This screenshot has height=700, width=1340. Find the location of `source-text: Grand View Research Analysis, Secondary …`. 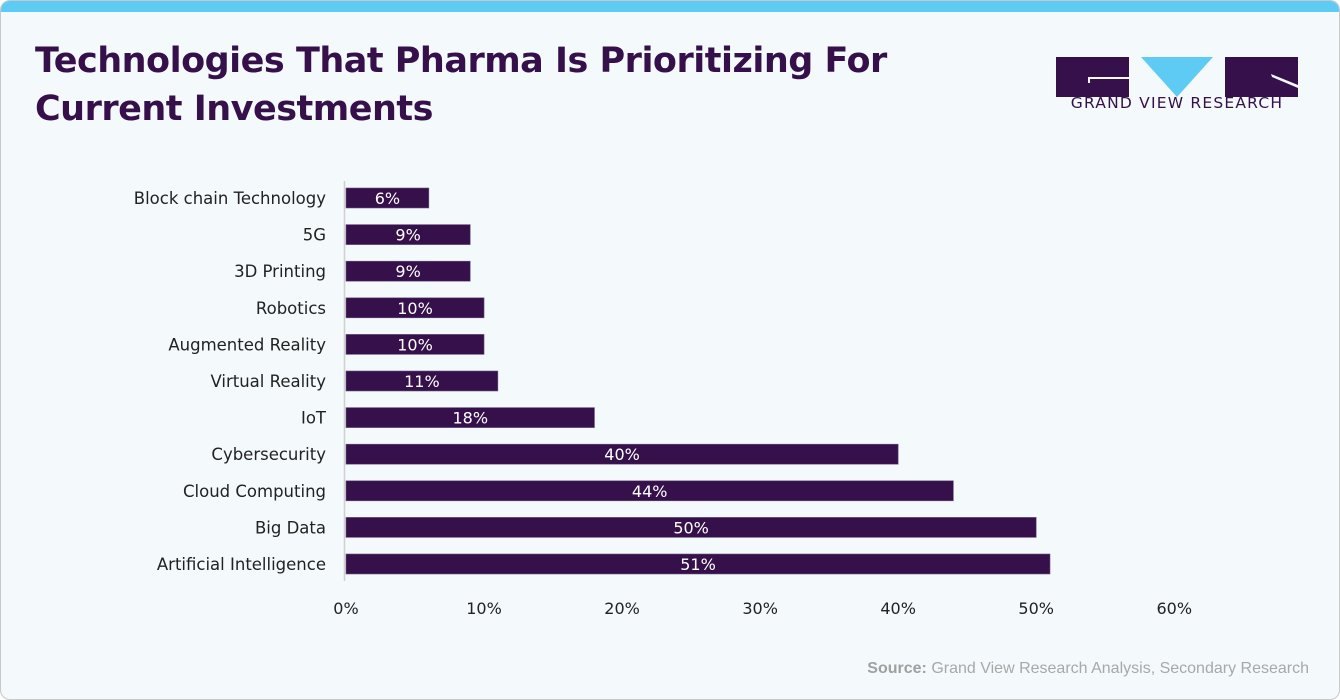

source-text: Grand View Research Analysis, Secondary … is located at coordinates (1117, 668).